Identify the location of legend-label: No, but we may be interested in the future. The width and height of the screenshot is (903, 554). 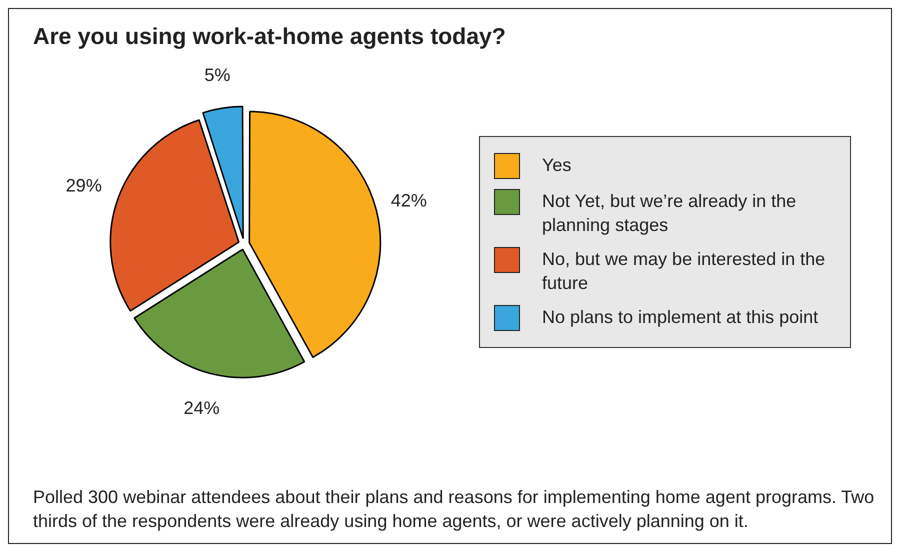
(684, 271).